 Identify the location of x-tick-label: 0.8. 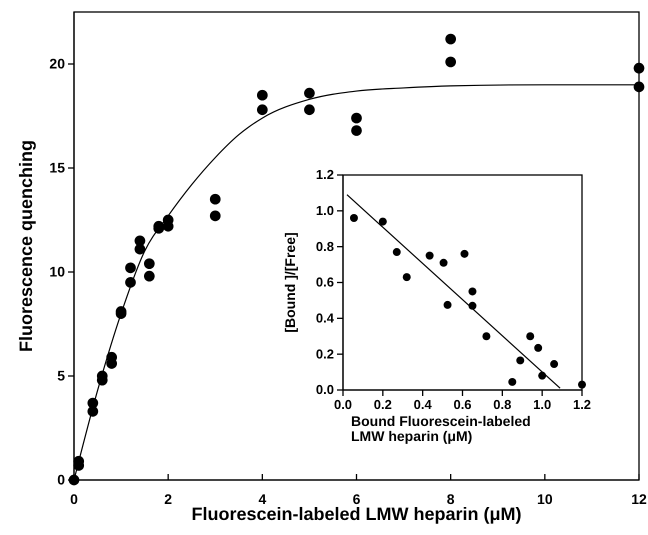
(502, 404).